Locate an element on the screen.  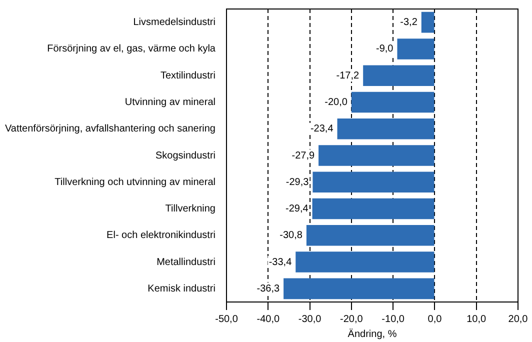
y-tick-label: Livsmedelsindustri is located at coordinates (174, 22).